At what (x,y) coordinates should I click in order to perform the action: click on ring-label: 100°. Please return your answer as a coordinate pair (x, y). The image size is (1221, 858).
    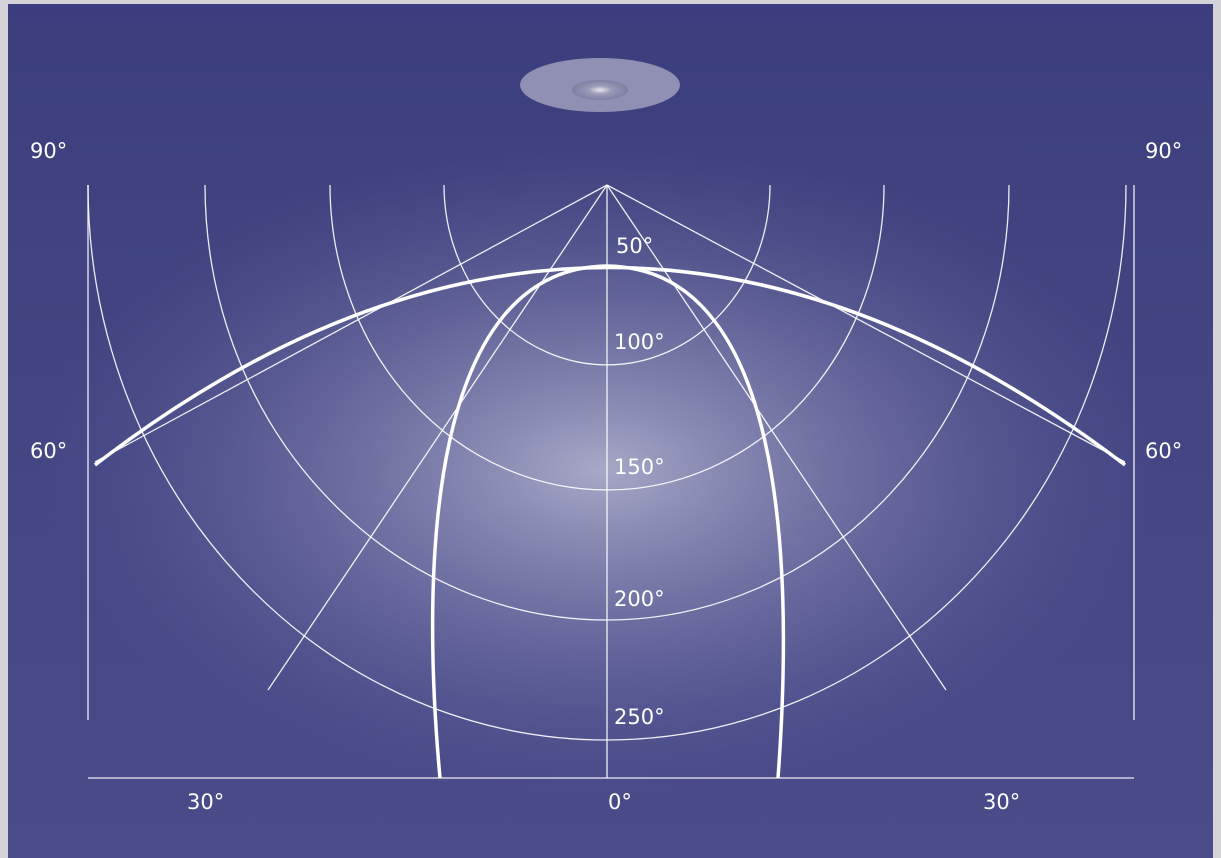
    Looking at the image, I should click on (639, 342).